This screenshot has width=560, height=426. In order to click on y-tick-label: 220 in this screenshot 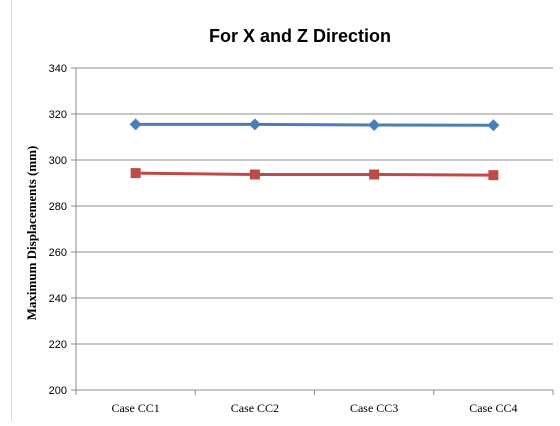, I will do `click(58, 345)`.